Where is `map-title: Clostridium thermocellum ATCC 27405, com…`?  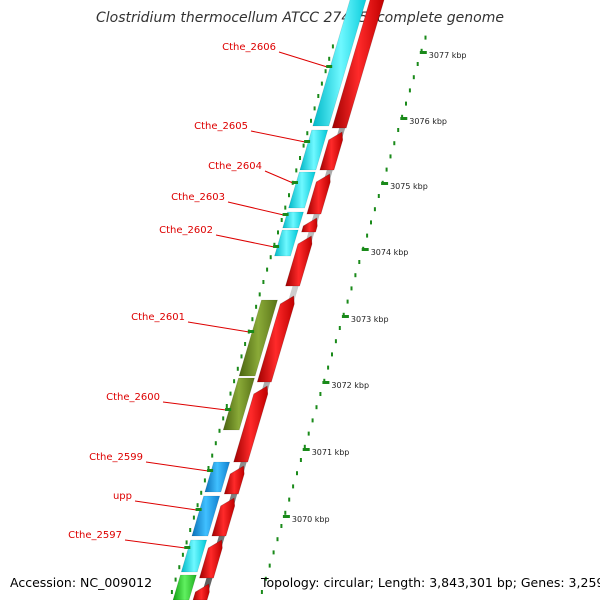 map-title: Clostridium thermocellum ATCC 27405, com… is located at coordinates (300, 18).